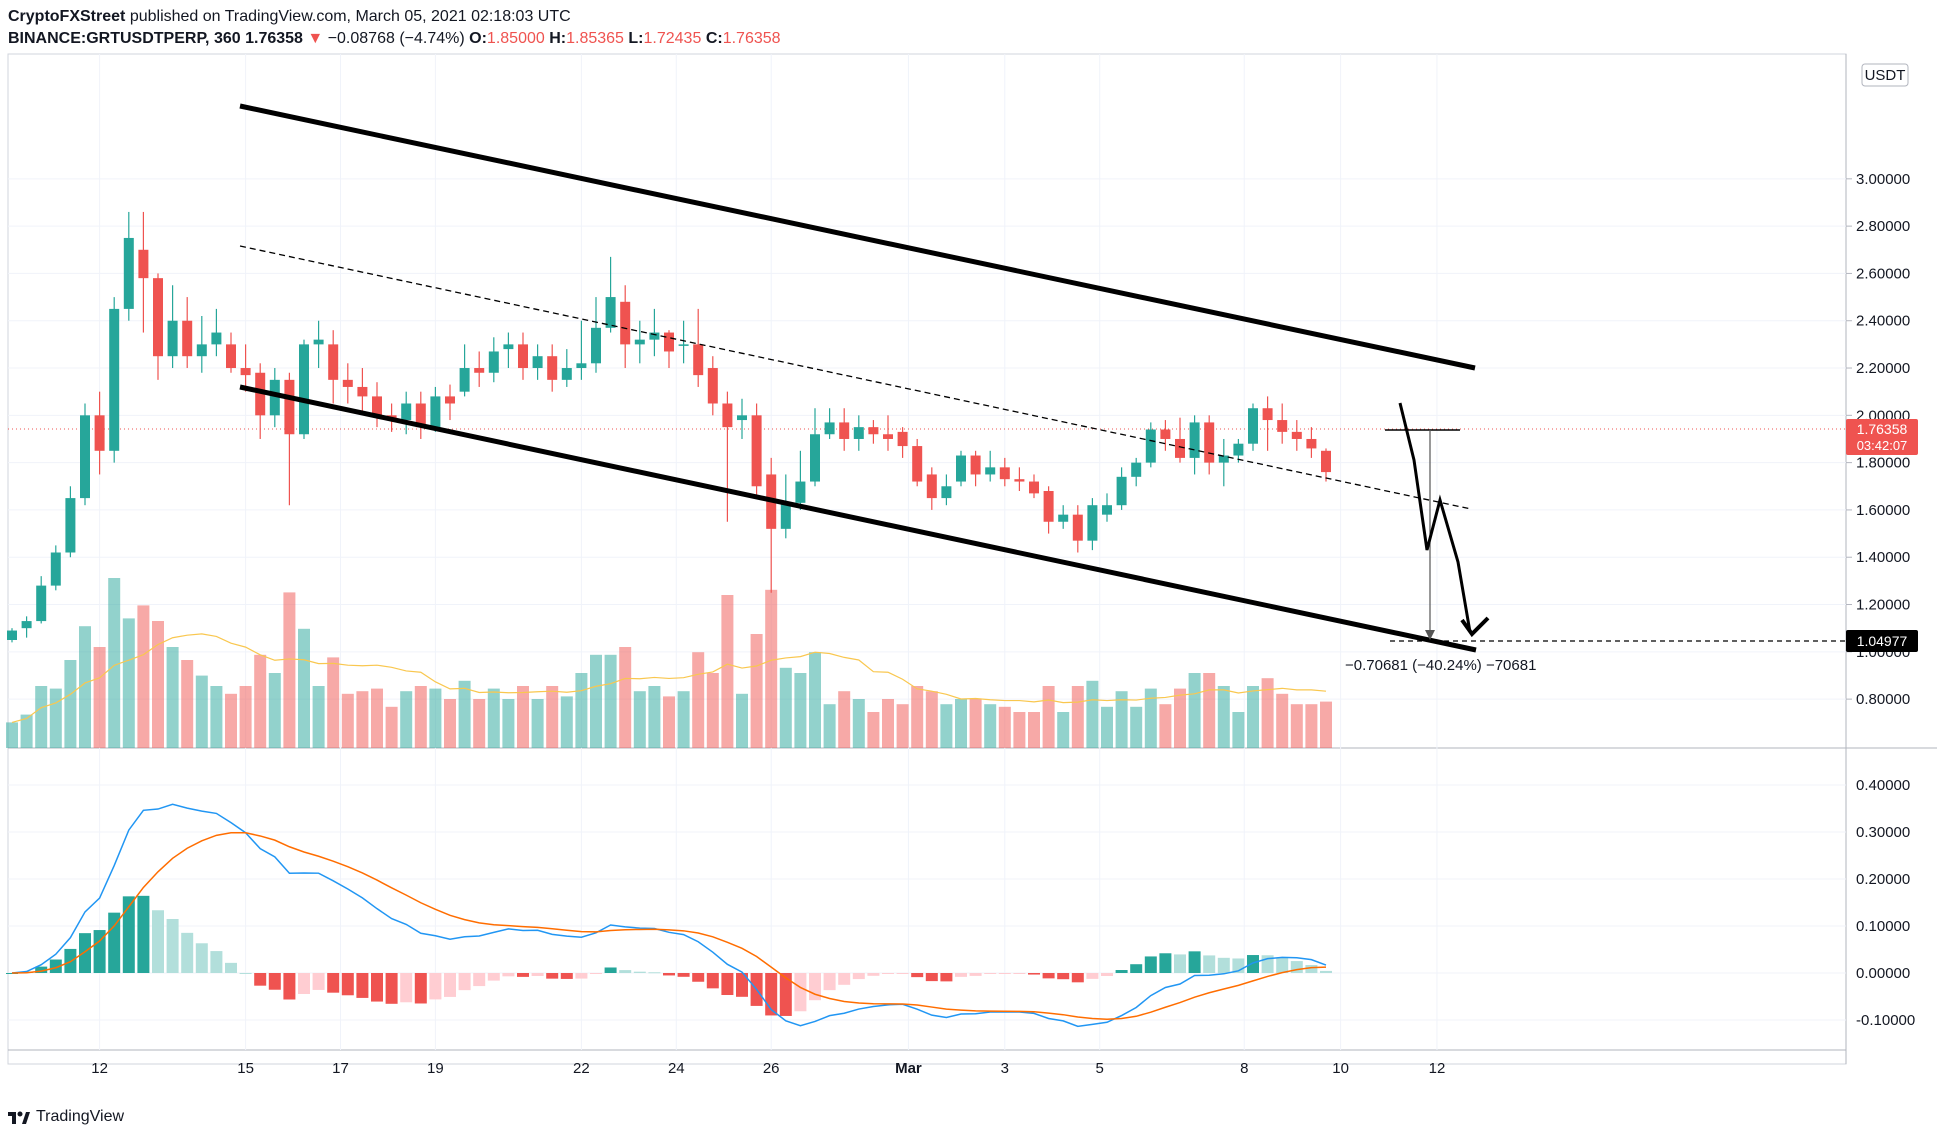  What do you see at coordinates (855, 377) in the screenshot?
I see `channel-midline` at bounding box center [855, 377].